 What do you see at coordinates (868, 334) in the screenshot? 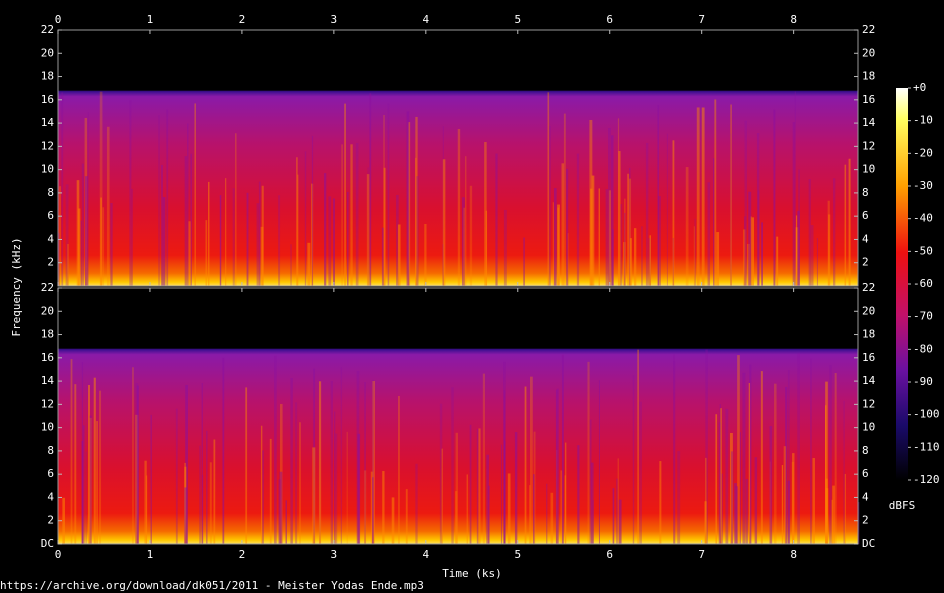
I see `y-tick-label: 18` at bounding box center [868, 334].